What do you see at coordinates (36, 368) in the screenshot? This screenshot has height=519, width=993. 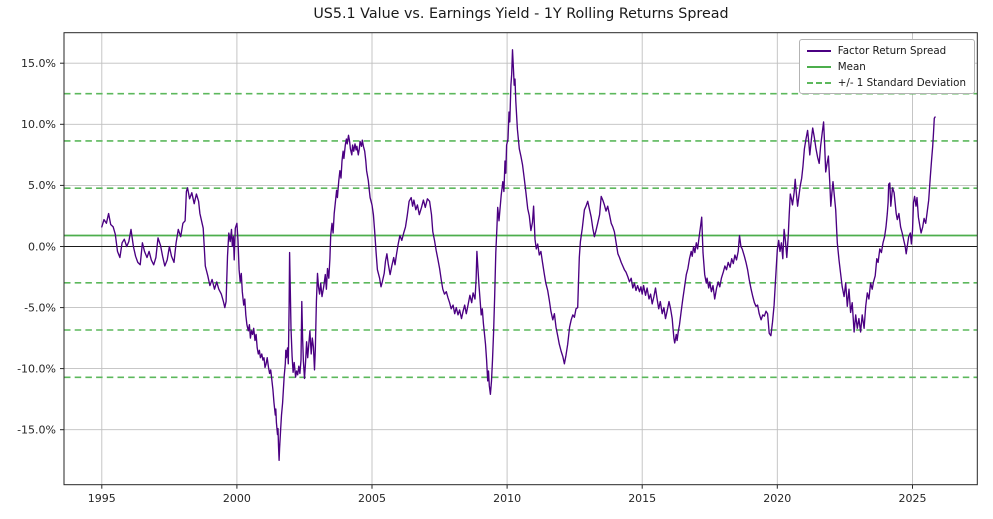 I see `y-tick-label: -10.0%` at bounding box center [36, 368].